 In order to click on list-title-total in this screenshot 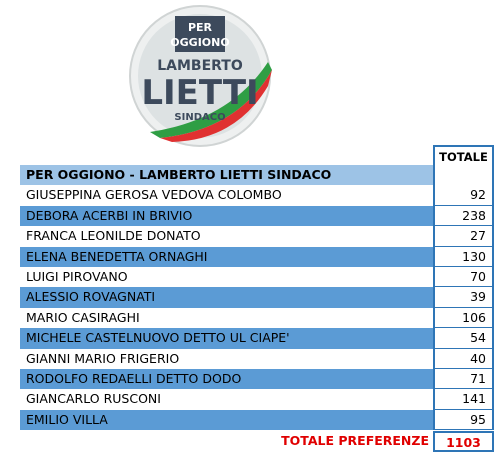, I will do `click(463, 175)`.